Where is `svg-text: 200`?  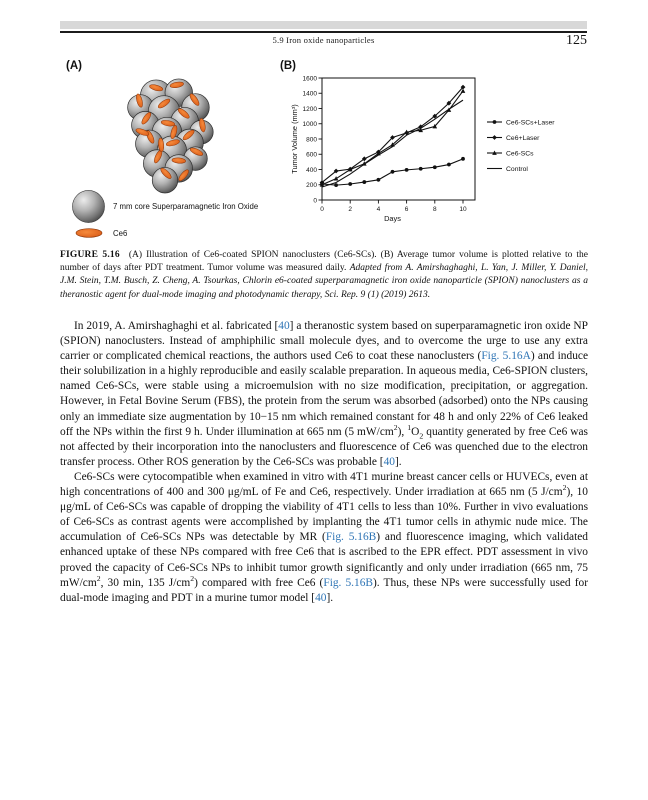
svg-text: 200 is located at coordinates (311, 185).